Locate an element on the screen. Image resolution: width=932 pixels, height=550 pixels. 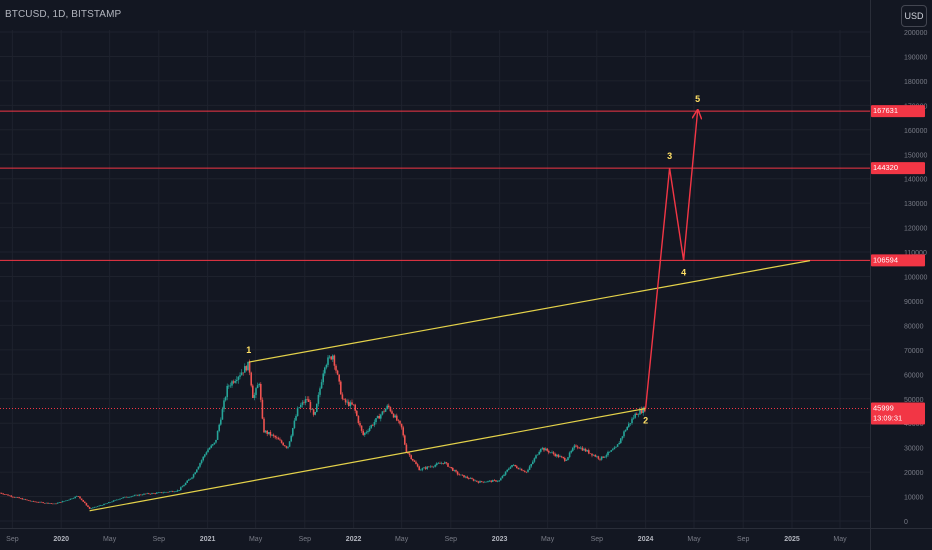
level-price-tag-bg is located at coordinates (898, 168).